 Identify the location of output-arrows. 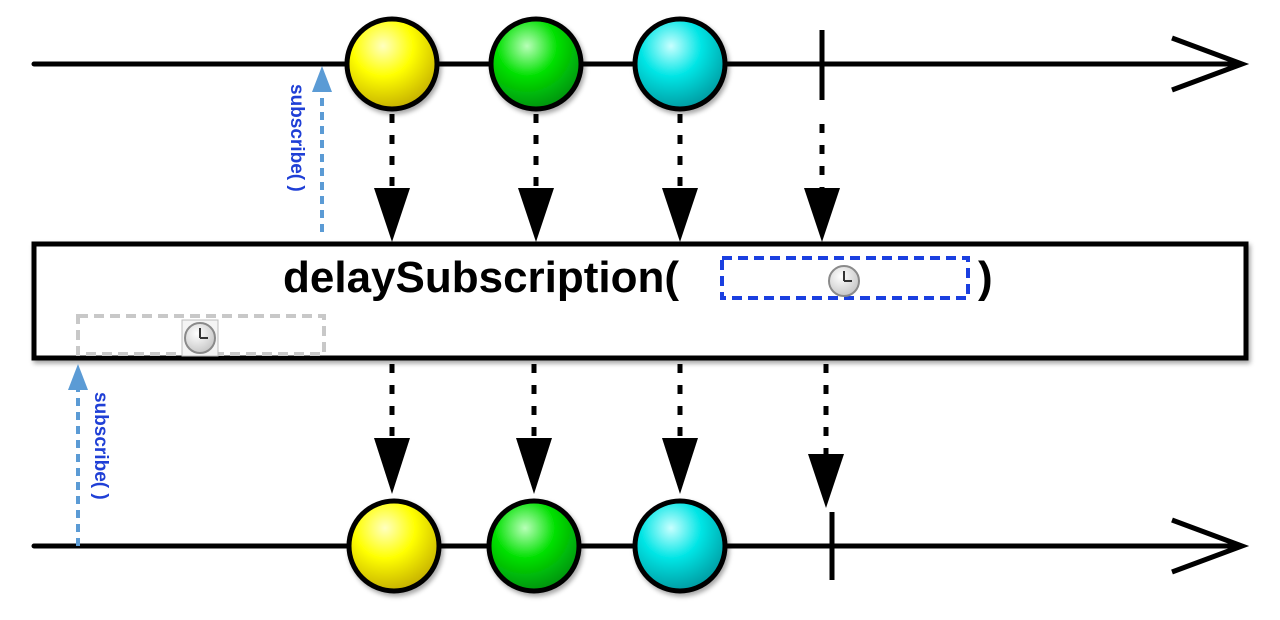
(609, 436).